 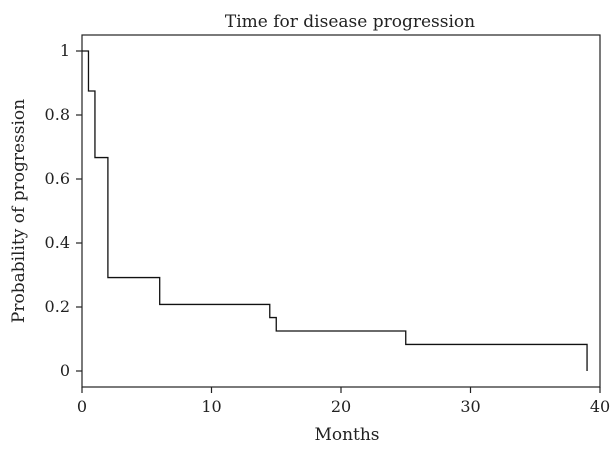 I want to click on x-tick-label: 0, so click(x=82, y=406).